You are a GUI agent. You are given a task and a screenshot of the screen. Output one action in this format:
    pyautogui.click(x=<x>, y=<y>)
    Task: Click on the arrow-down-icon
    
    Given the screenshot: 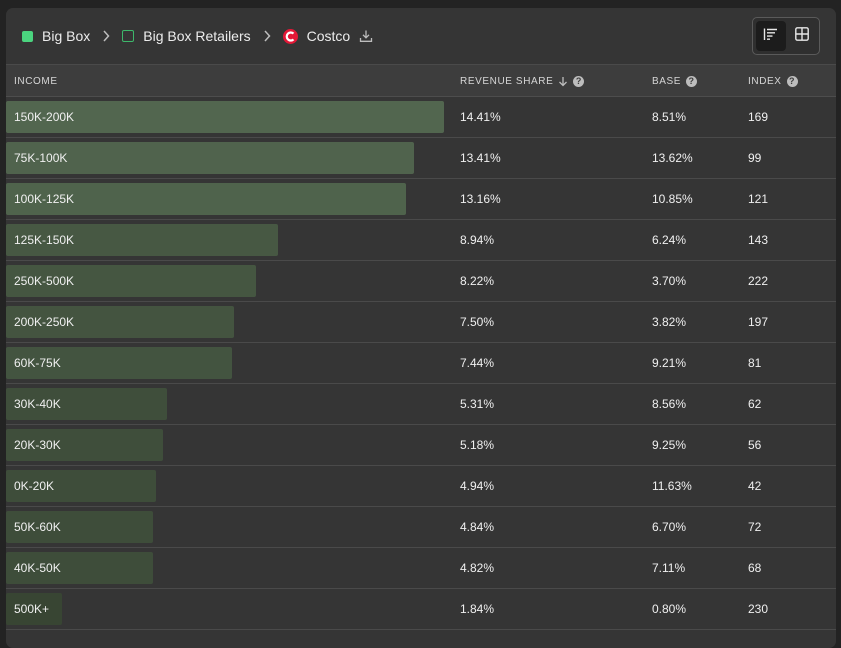 What is the action you would take?
    pyautogui.click(x=563, y=81)
    